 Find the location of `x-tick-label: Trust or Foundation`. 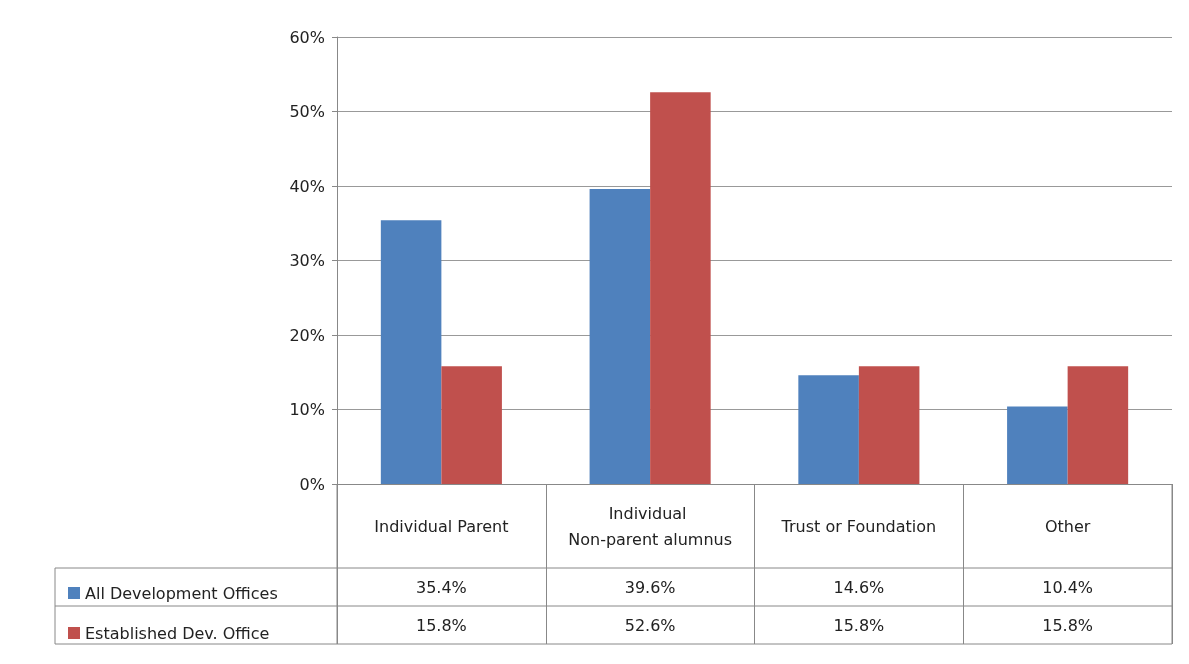

x-tick-label: Trust or Foundation is located at coordinates (858, 526).